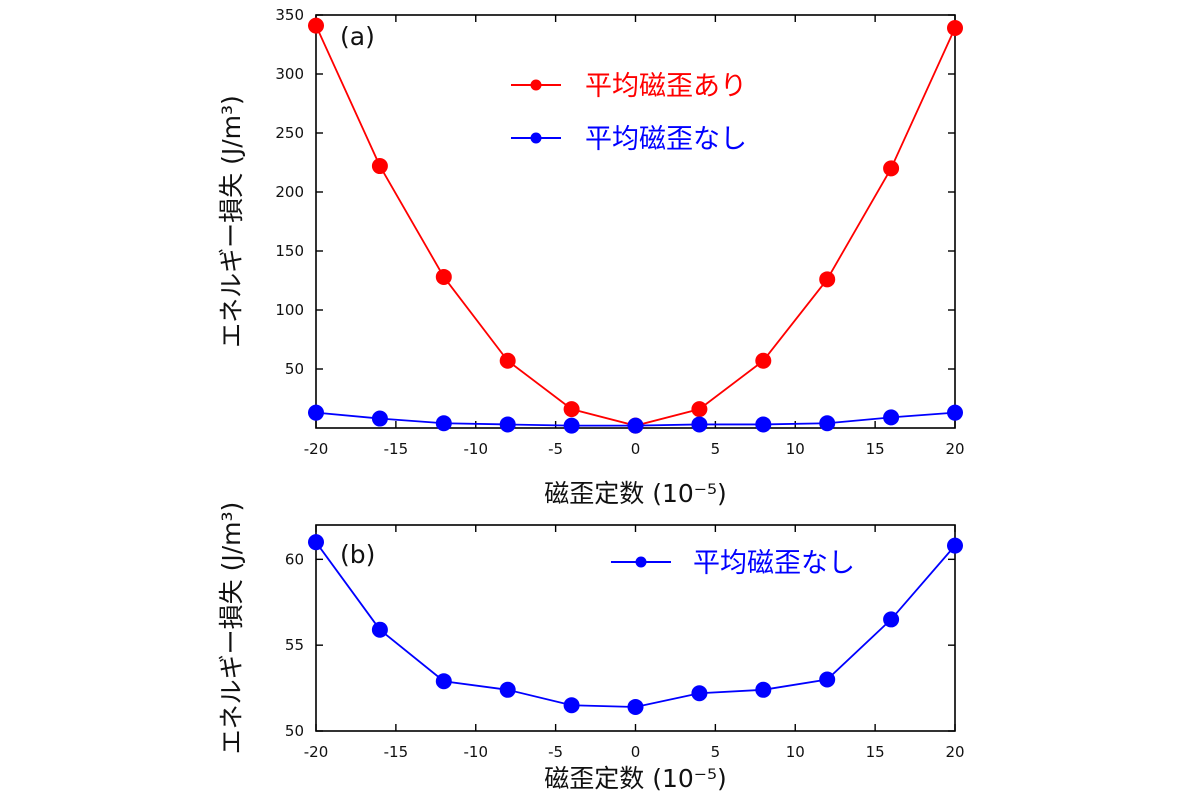 This screenshot has width=1200, height=800. I want to click on panel-label: (b), so click(357, 554).